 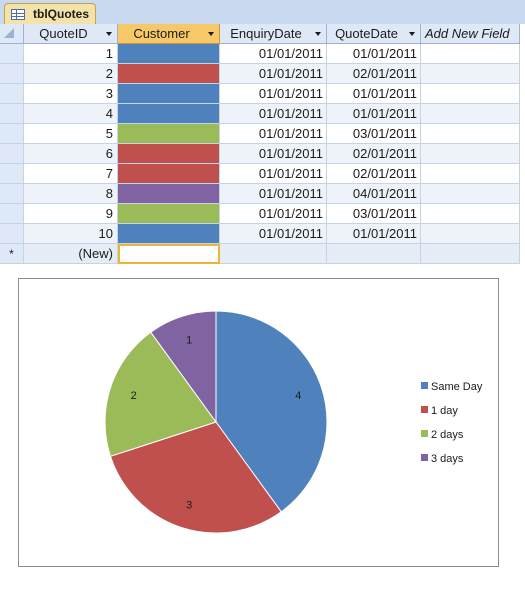 I want to click on table-row: 1 01/01/2011 01/01/2011, so click(x=260, y=54).